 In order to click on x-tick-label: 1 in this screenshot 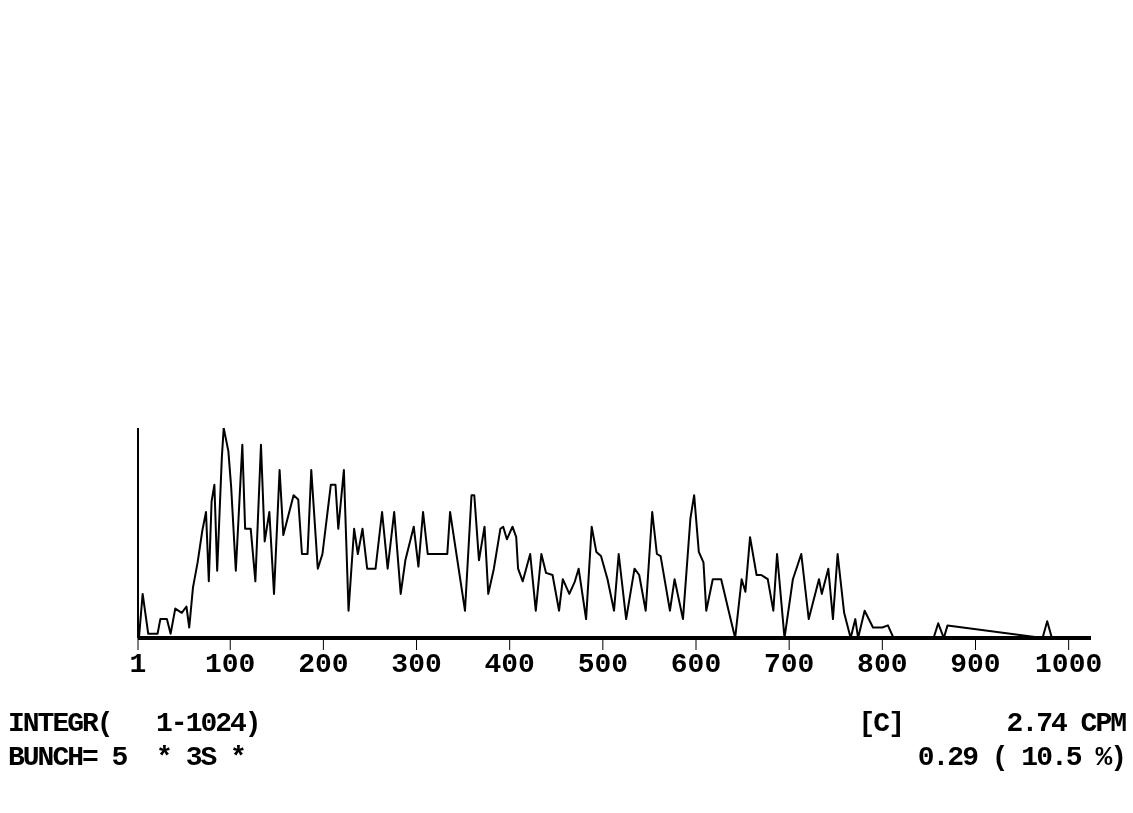, I will do `click(138, 664)`.